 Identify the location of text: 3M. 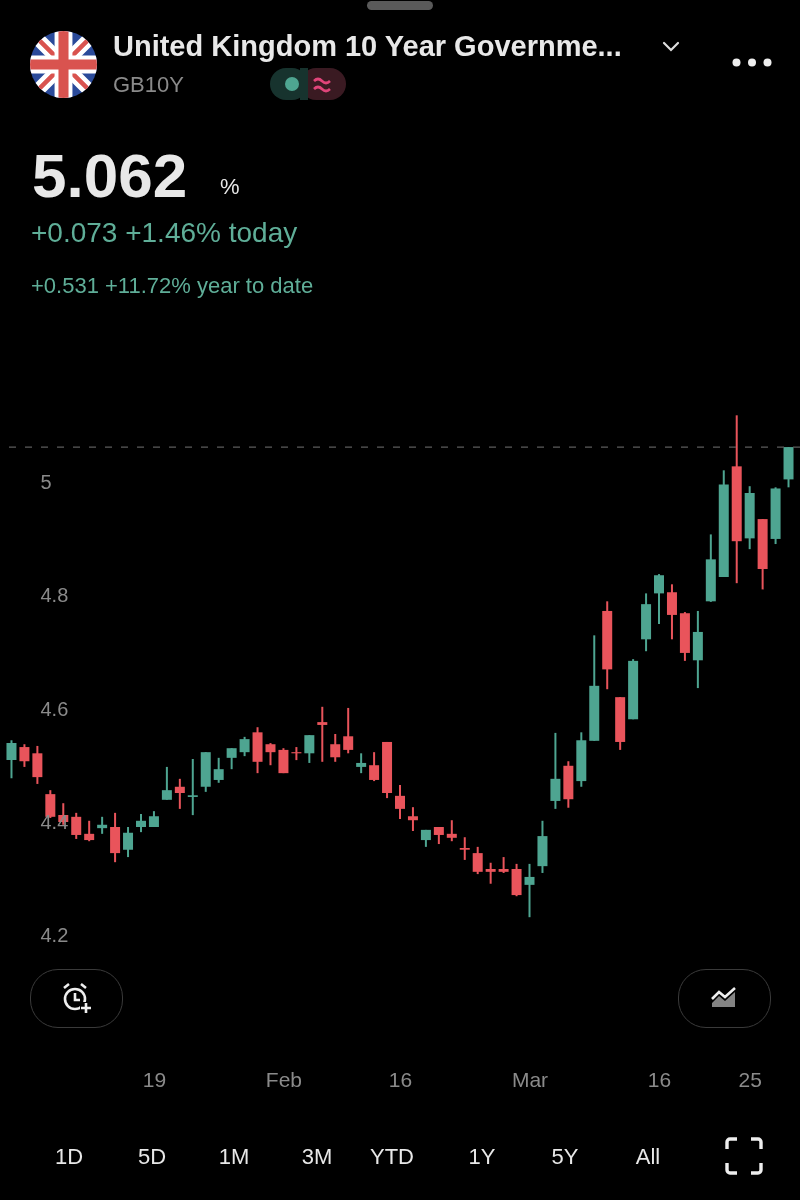
(317, 1157).